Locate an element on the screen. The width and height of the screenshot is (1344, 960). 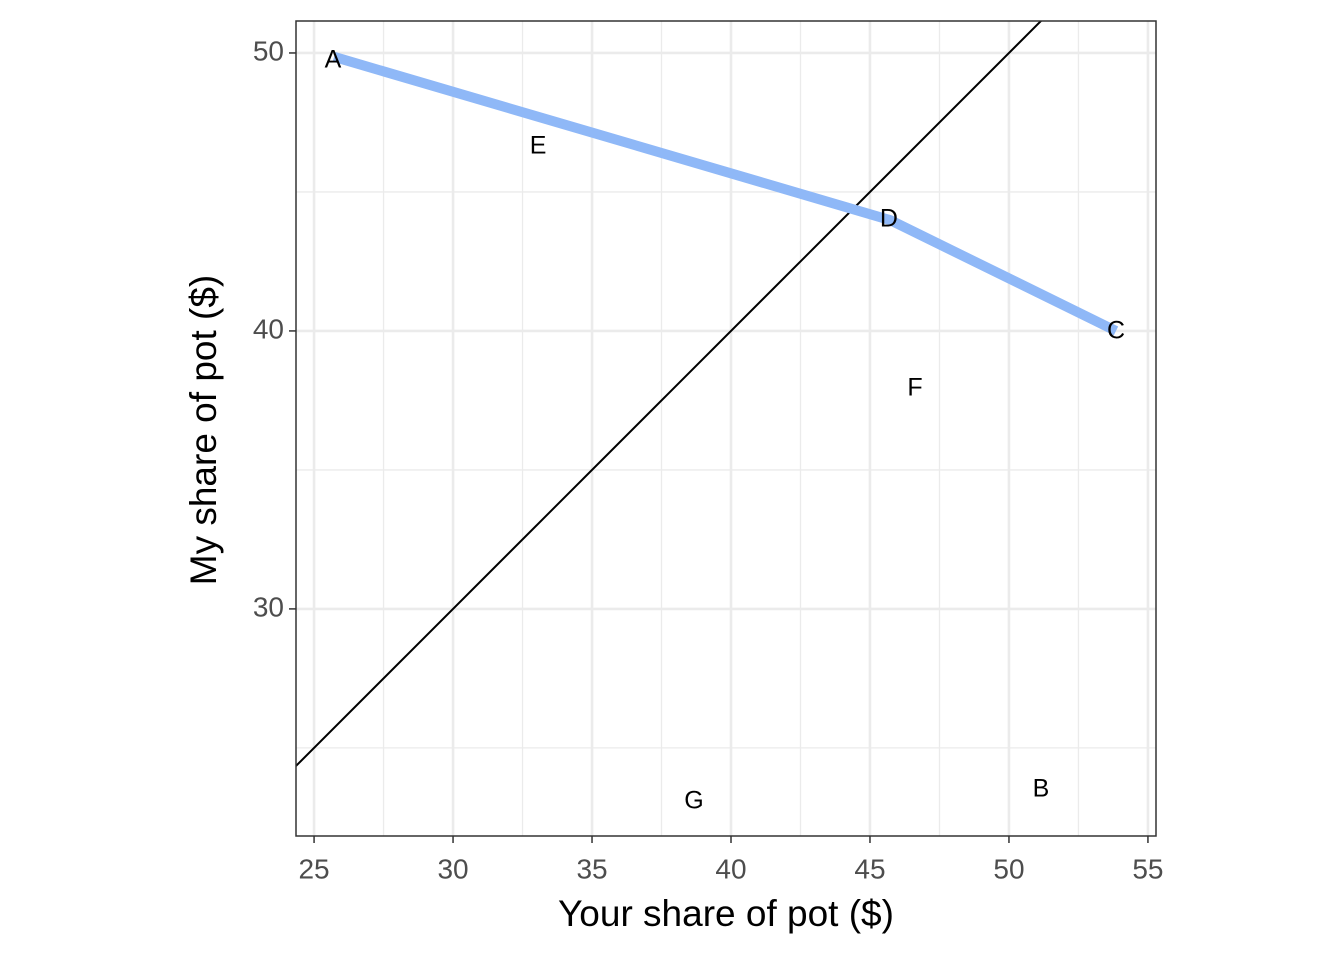
y-axis-title: My share of pot ($) is located at coordinates (203, 430).